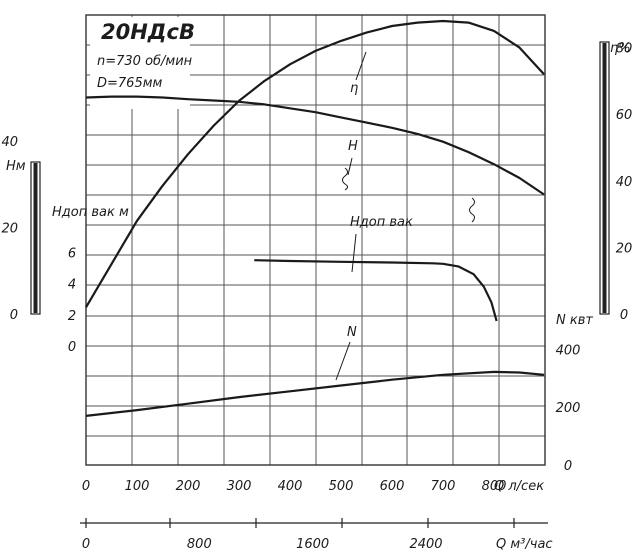 The width and height of the screenshot is (641, 560). Describe the element at coordinates (392, 486) in the screenshot. I see `x-tick-label: 600` at that location.